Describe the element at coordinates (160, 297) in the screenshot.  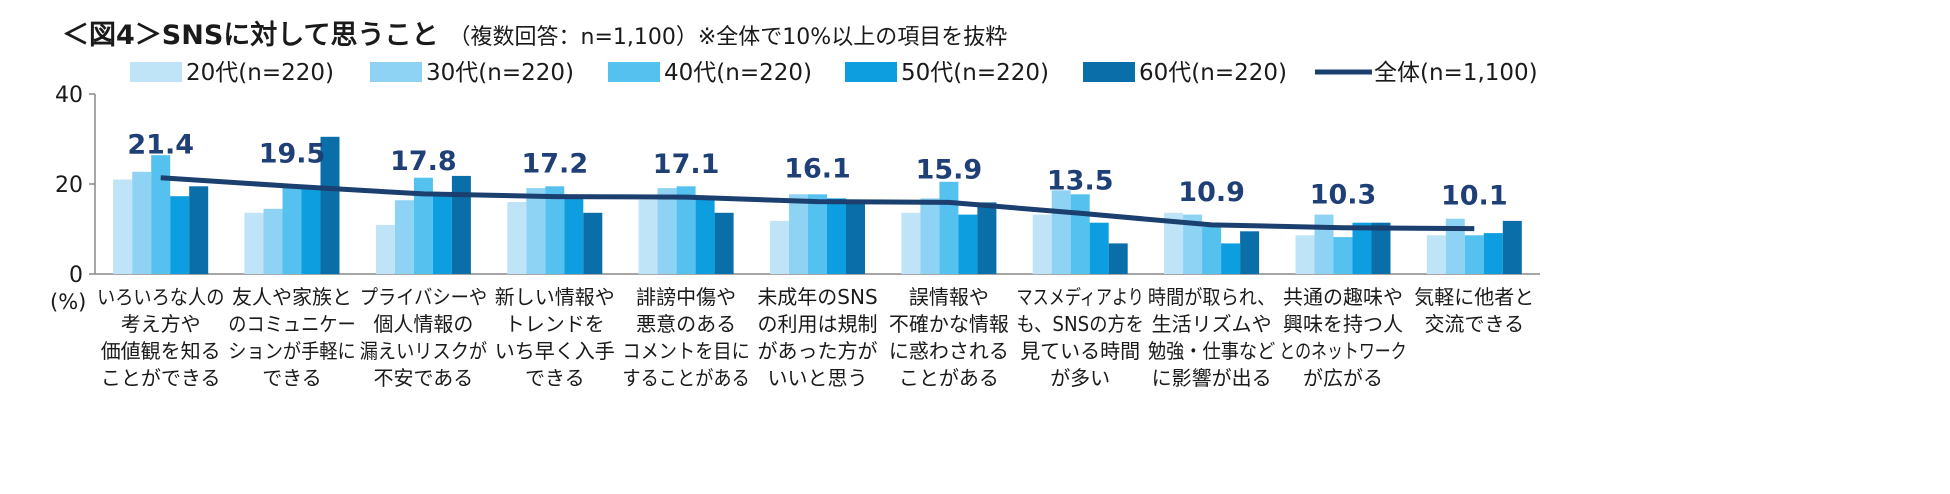
I see `category-label: いろいろな人の` at that location.